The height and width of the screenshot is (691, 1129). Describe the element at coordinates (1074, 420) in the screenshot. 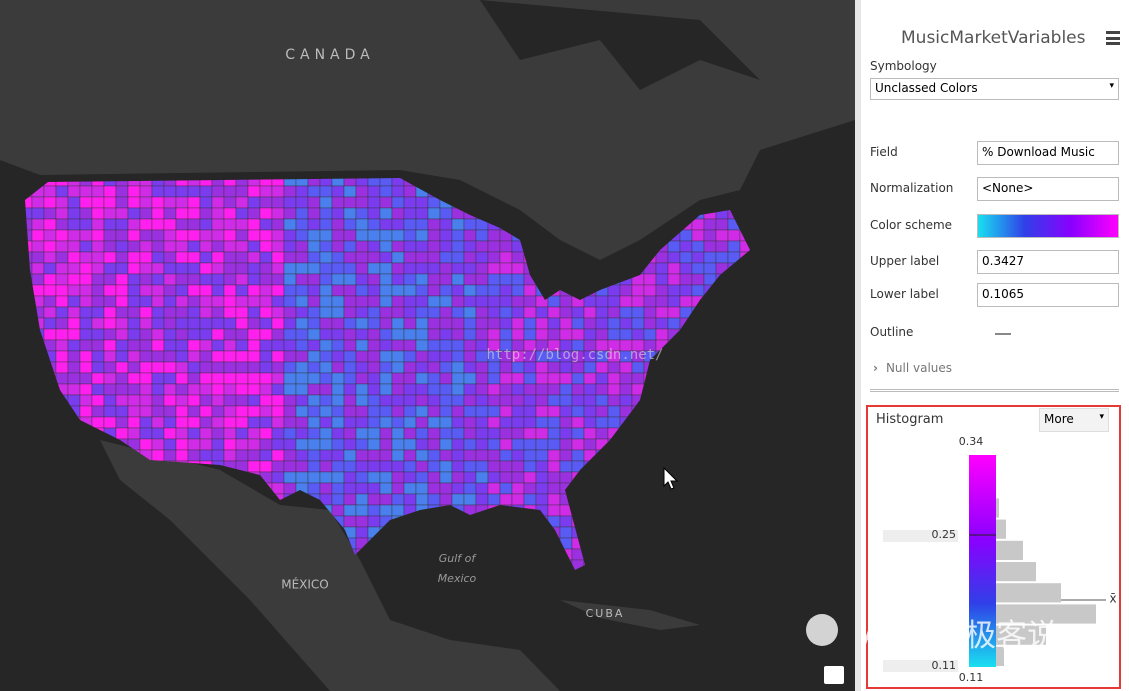

I see `more-button: More ▾` at that location.